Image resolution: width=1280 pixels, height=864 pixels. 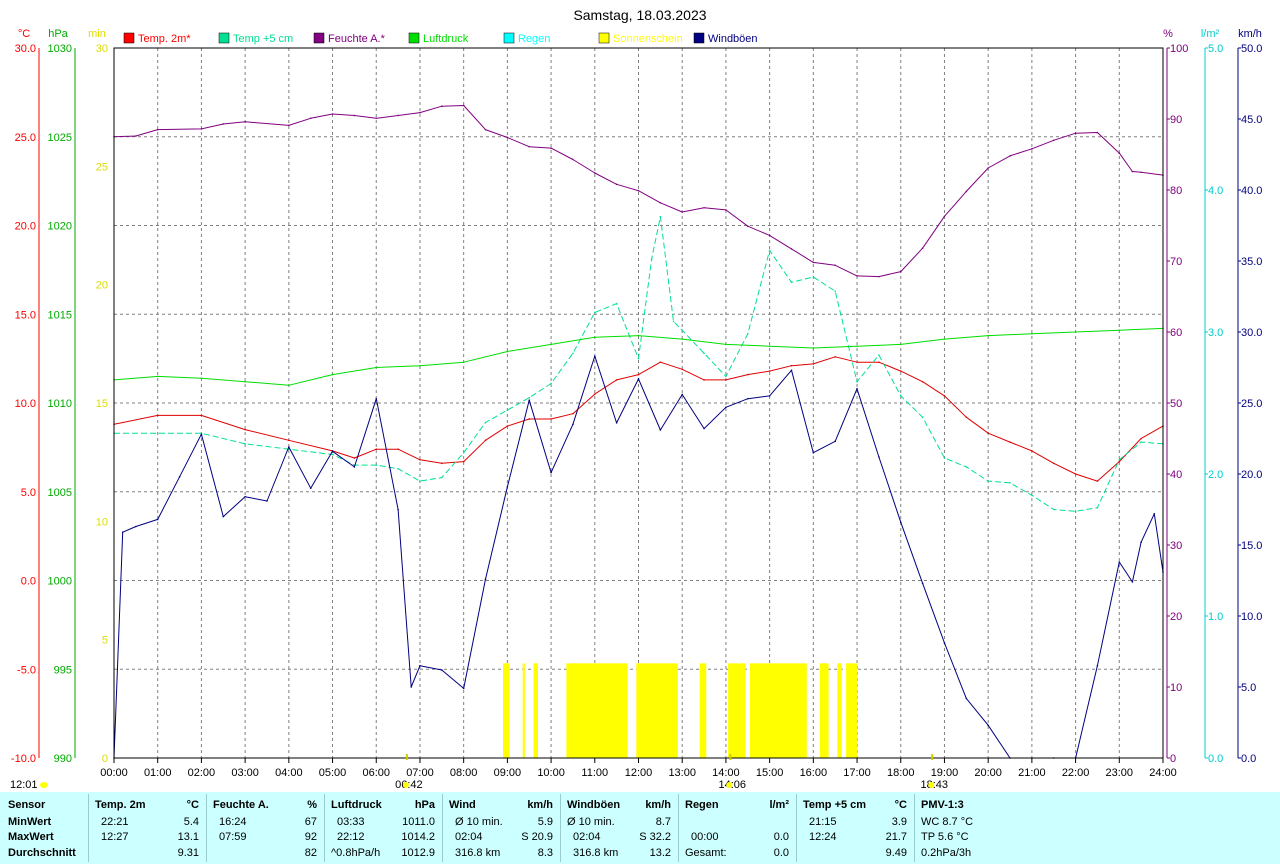 What do you see at coordinates (931, 785) in the screenshot?
I see `sun-marker-icon` at bounding box center [931, 785].